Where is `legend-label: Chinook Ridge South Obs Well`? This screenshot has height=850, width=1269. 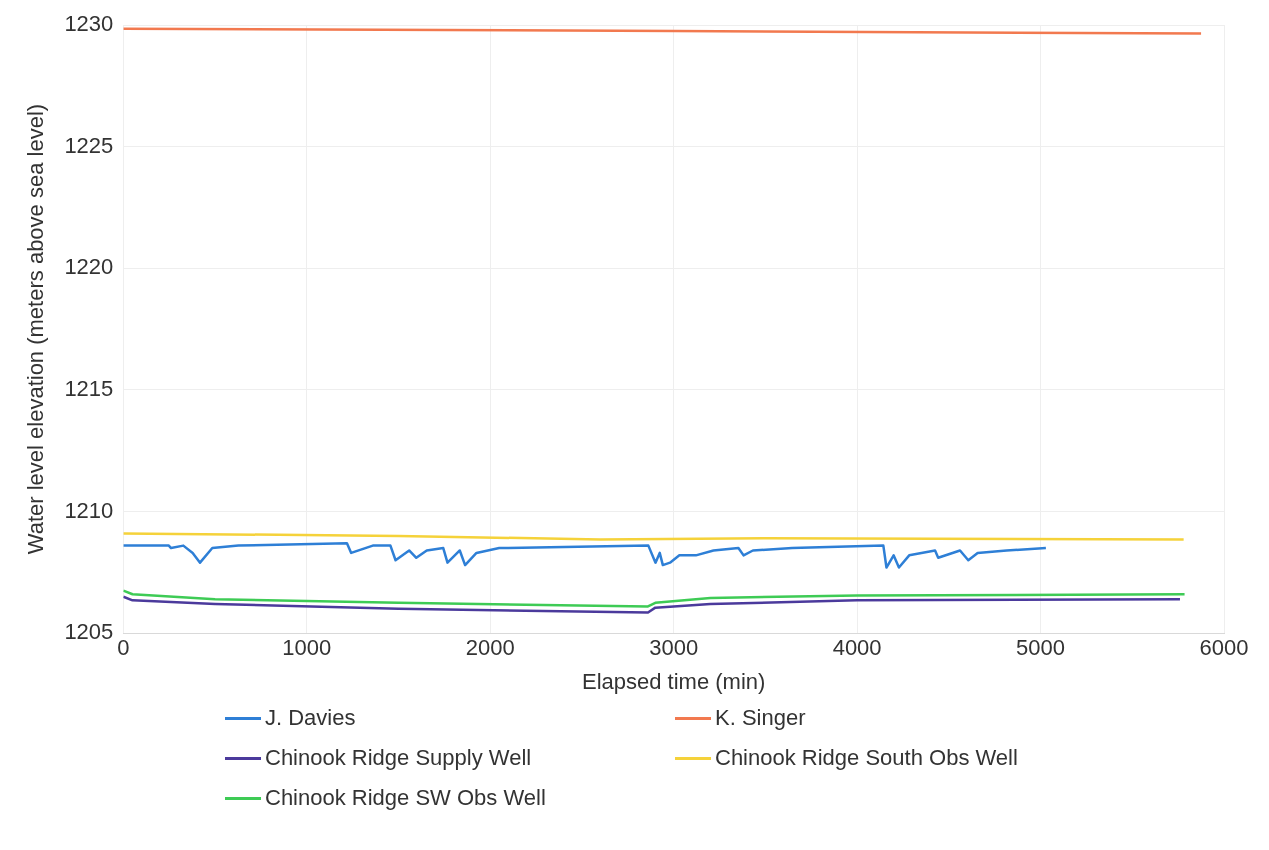 legend-label: Chinook Ridge South Obs Well is located at coordinates (866, 758).